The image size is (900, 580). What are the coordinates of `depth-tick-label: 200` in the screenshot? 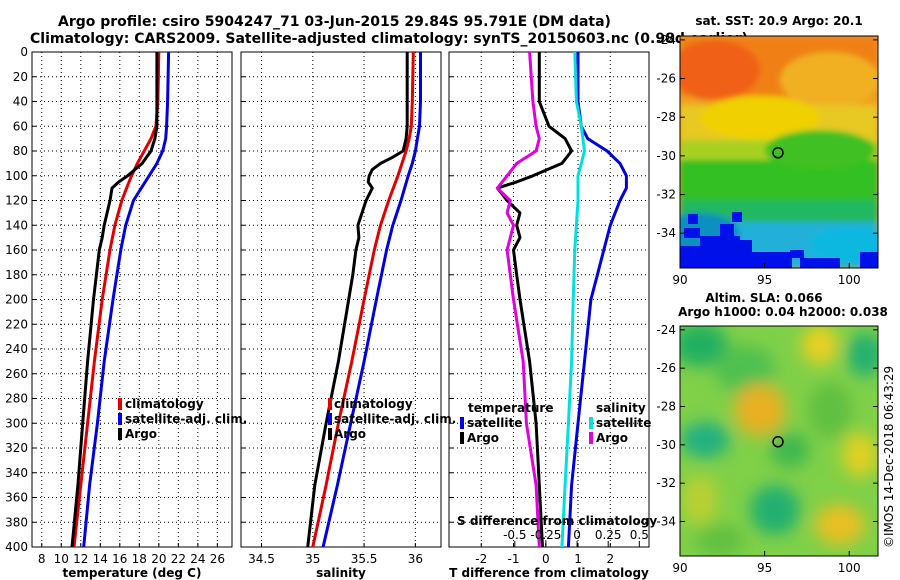 It's located at (16, 300).